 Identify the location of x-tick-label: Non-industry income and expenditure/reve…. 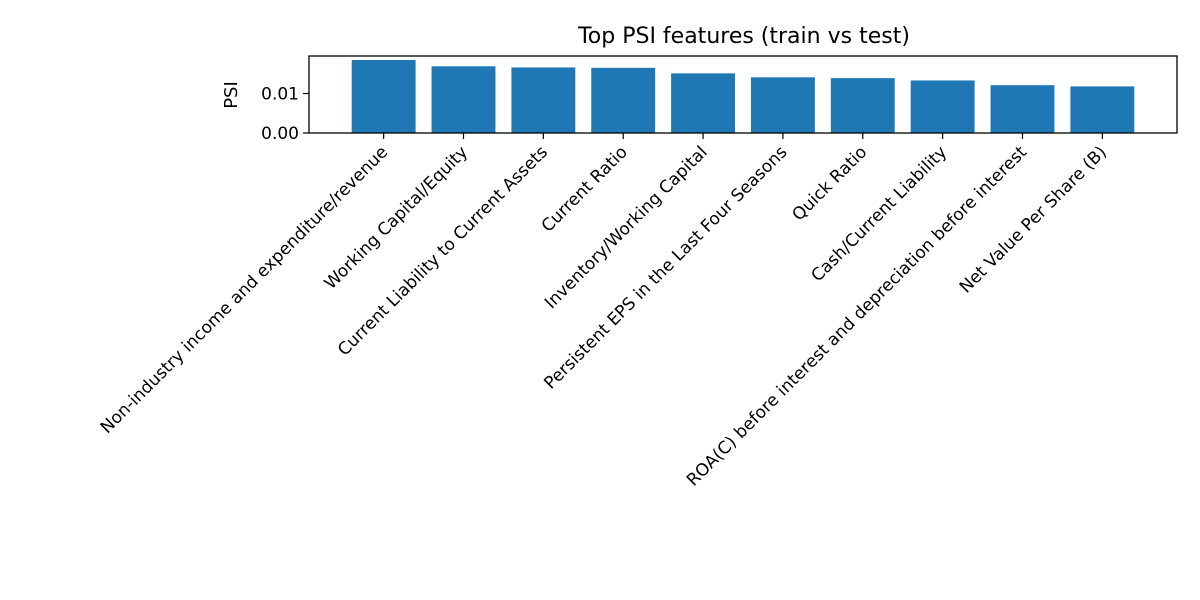
(244, 289).